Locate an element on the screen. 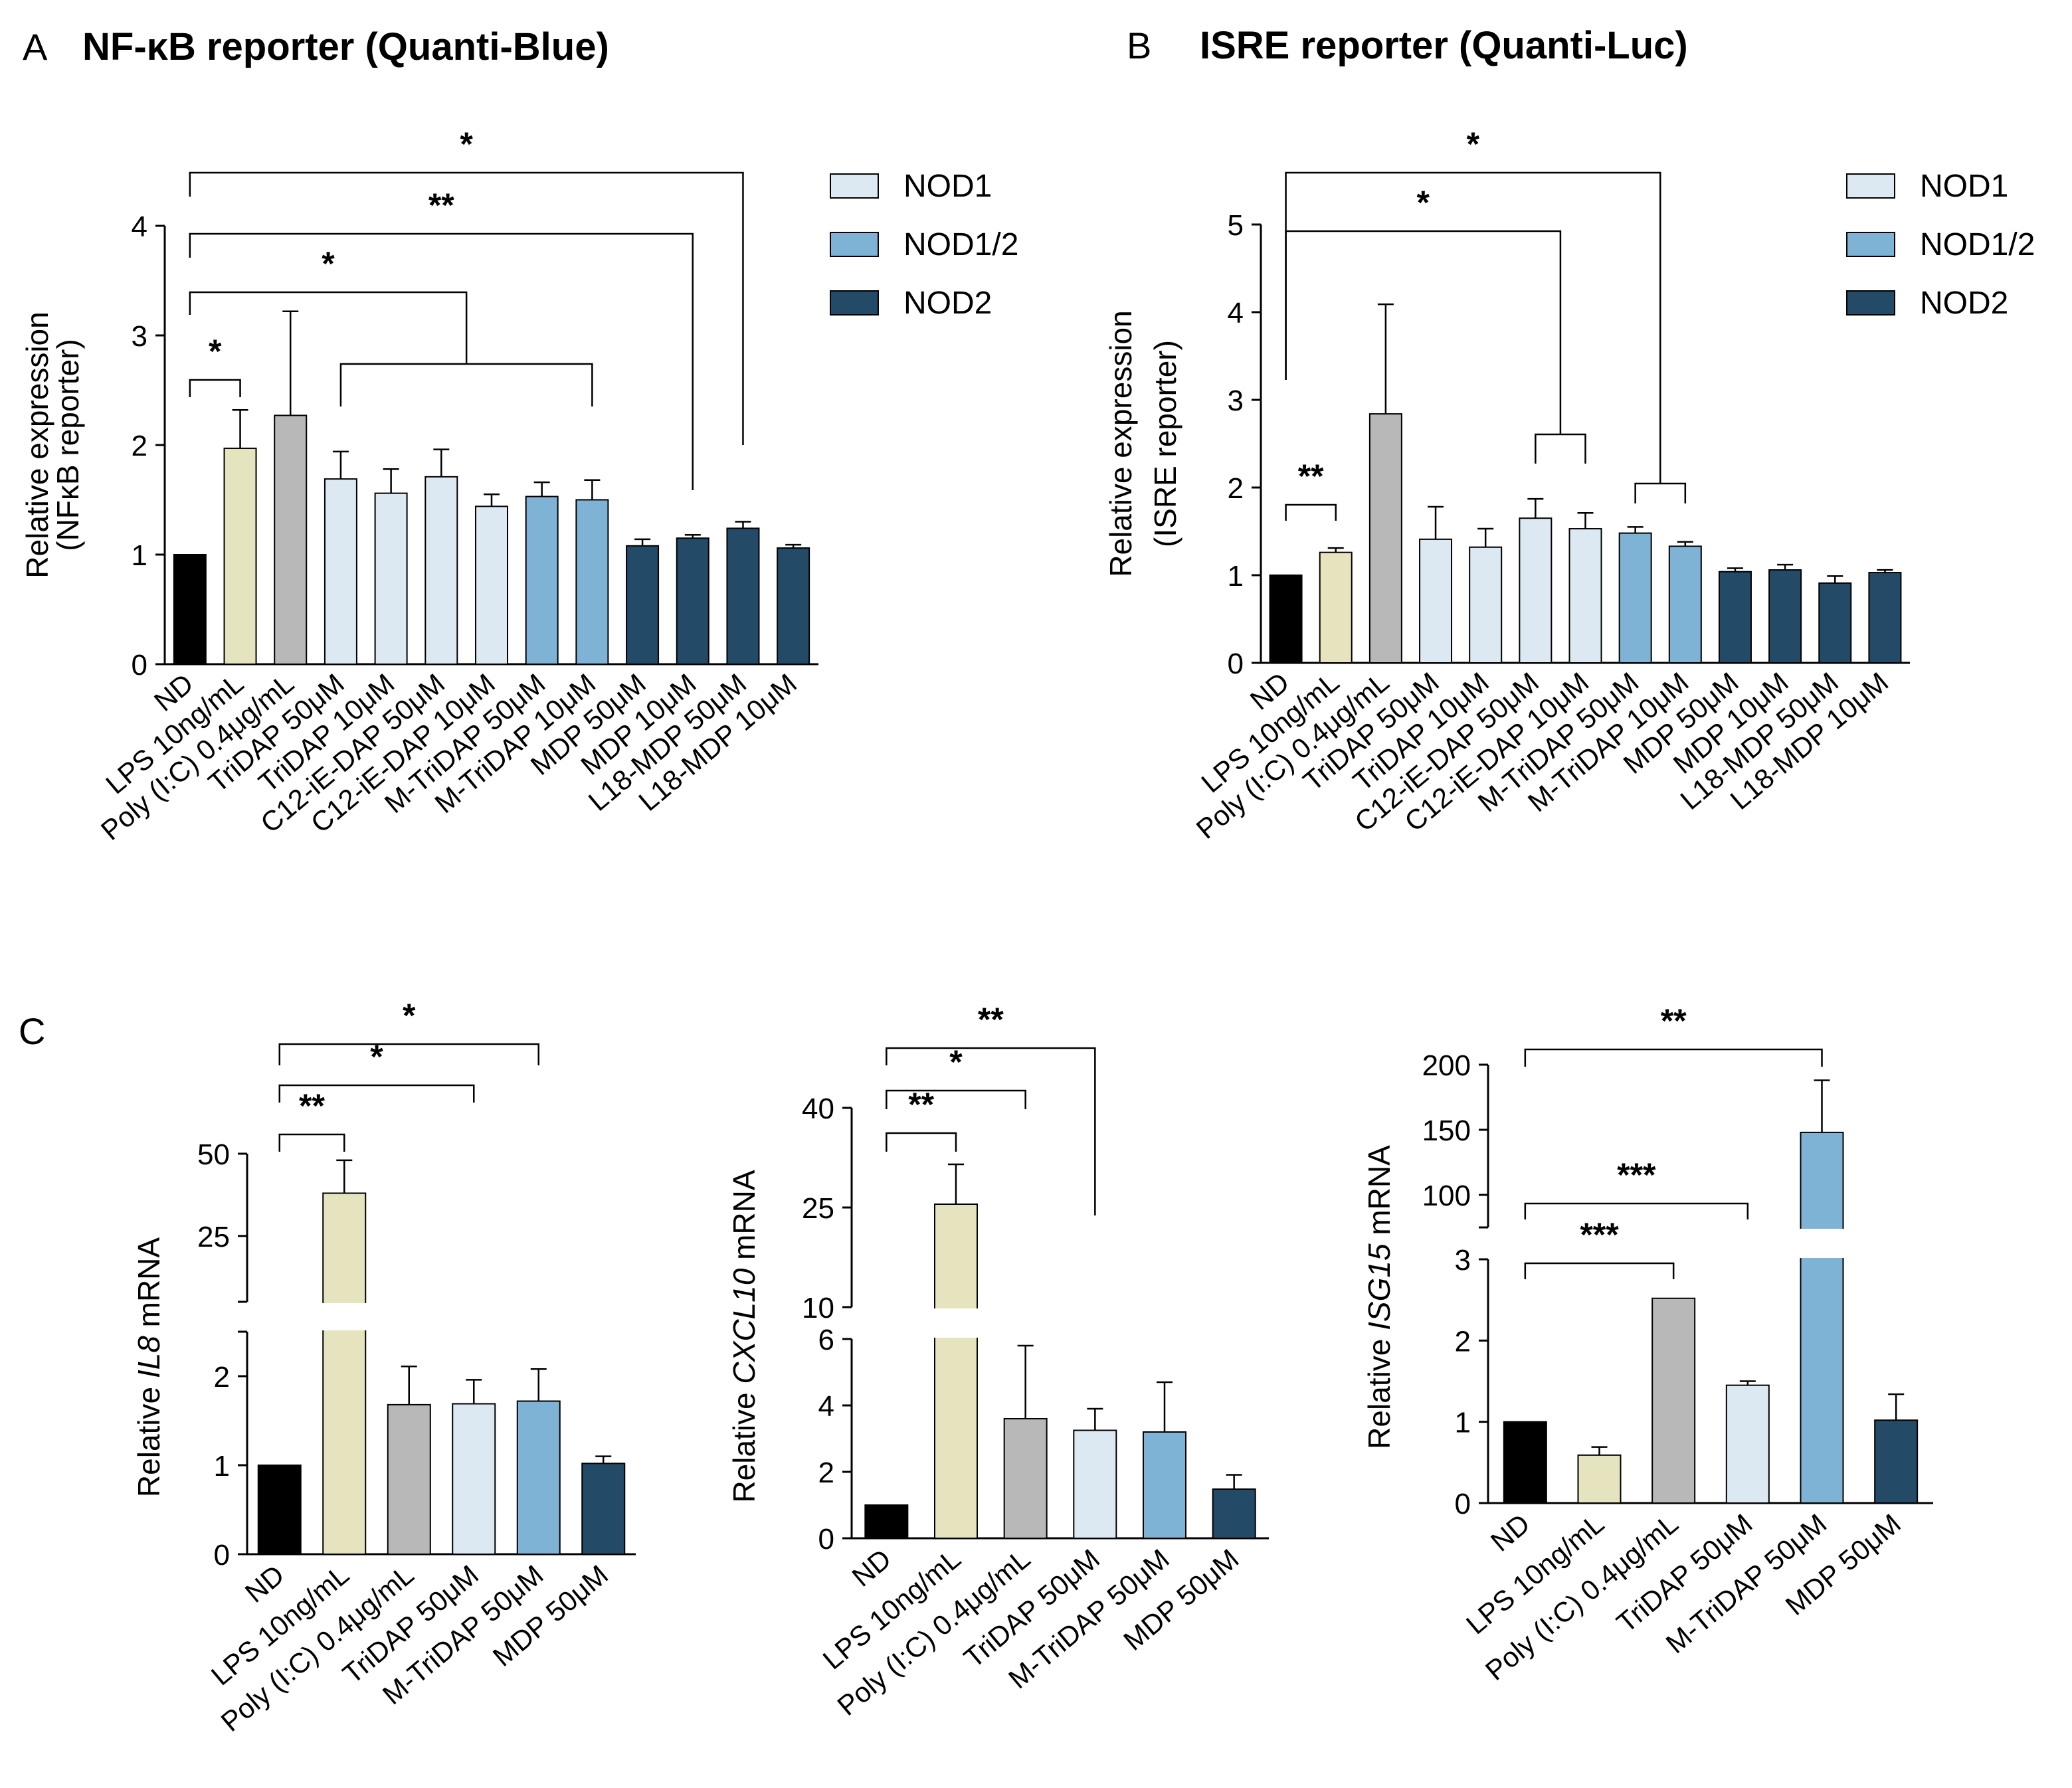 The height and width of the screenshot is (1788, 2072). sig-label-C3-0: ** is located at coordinates (1674, 1020).